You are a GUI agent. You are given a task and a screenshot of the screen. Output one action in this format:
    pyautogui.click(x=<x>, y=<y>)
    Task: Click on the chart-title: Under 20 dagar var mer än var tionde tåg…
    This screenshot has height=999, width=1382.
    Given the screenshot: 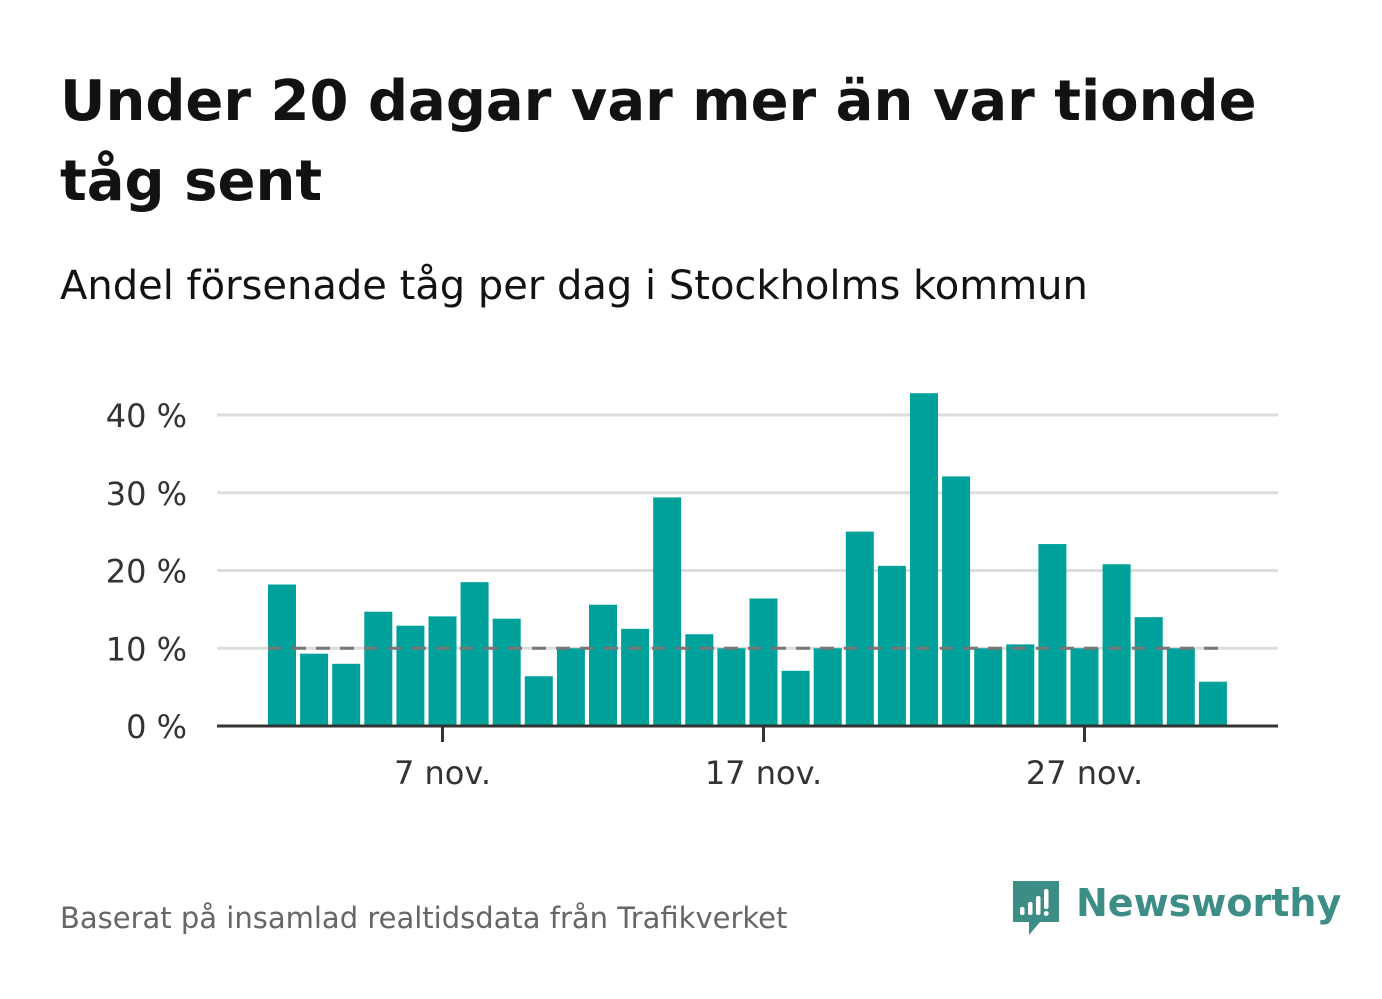 What is the action you would take?
    pyautogui.click(x=658, y=141)
    